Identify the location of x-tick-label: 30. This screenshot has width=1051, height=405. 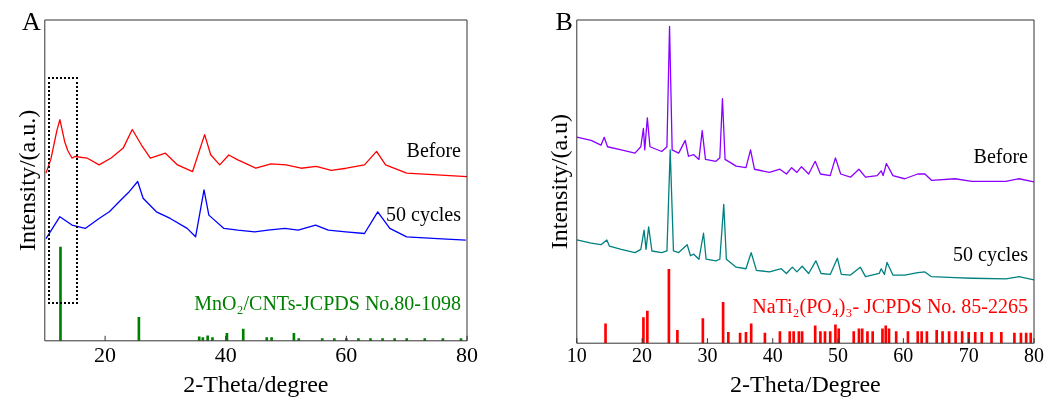
(707, 355).